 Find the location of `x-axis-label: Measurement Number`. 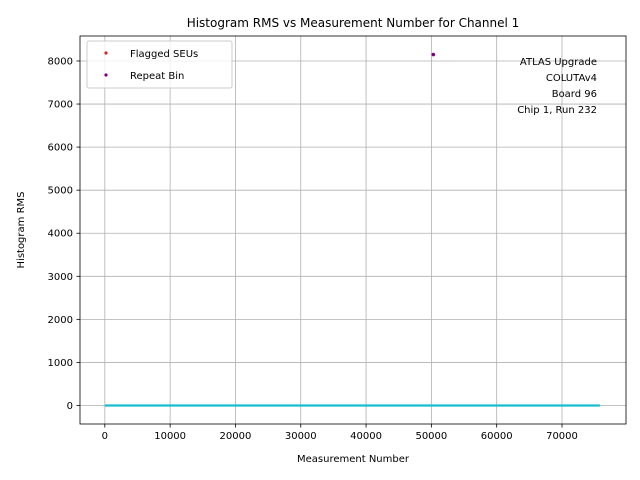

x-axis-label: Measurement Number is located at coordinates (353, 459).